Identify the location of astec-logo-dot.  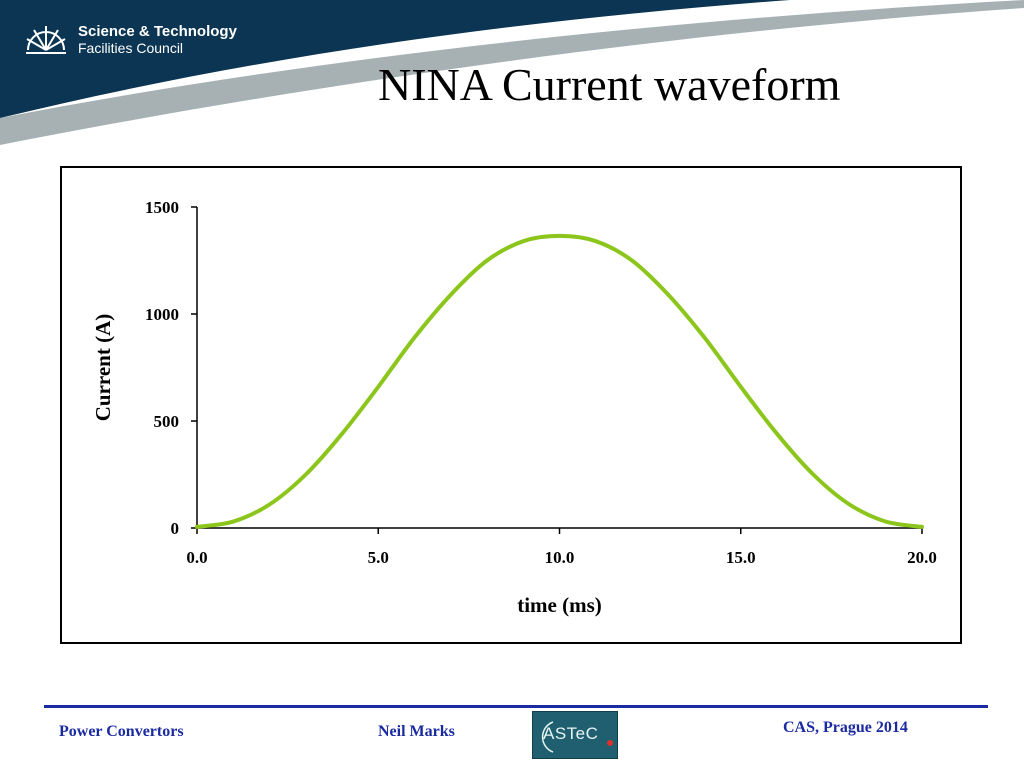
(610, 743).